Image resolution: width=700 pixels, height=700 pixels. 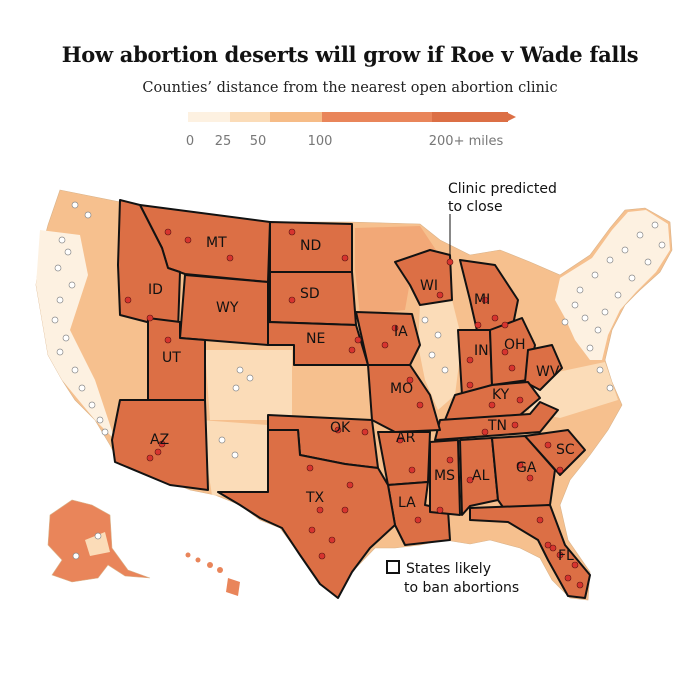 I want to click on label-la: LA, so click(x=407, y=503).